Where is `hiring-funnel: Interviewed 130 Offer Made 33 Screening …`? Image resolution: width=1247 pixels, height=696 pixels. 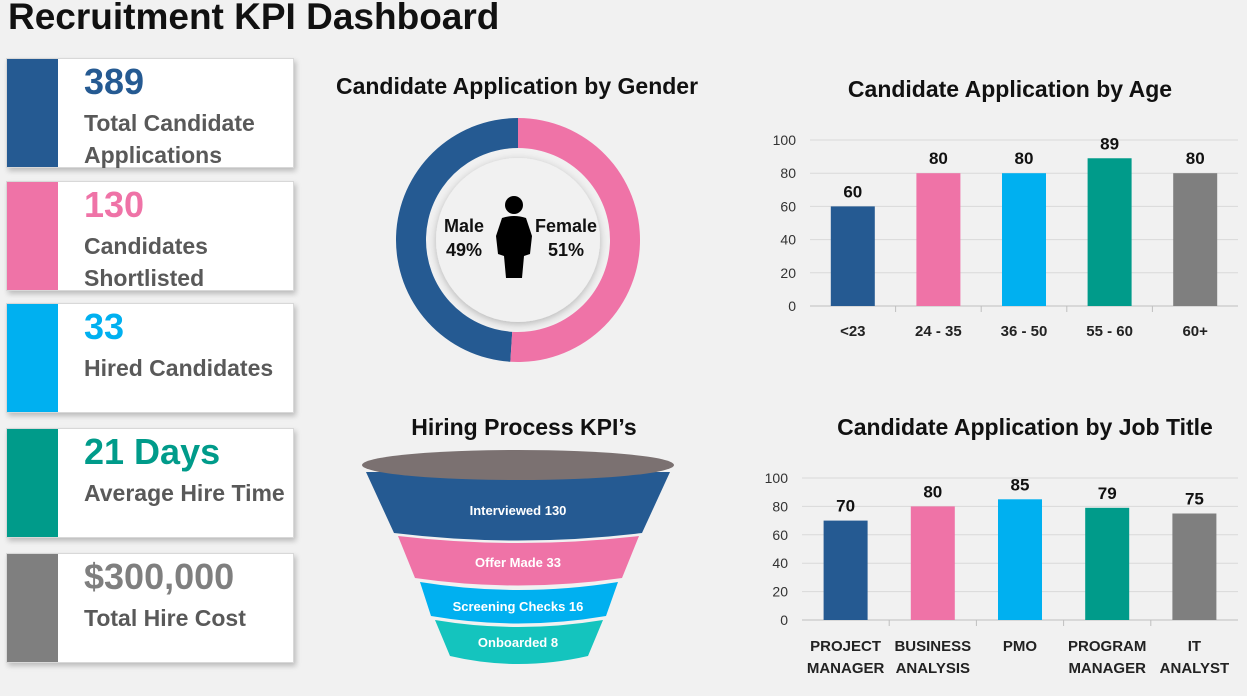
hiring-funnel: Interviewed 130 Offer Made 33 Screening … is located at coordinates (518, 557).